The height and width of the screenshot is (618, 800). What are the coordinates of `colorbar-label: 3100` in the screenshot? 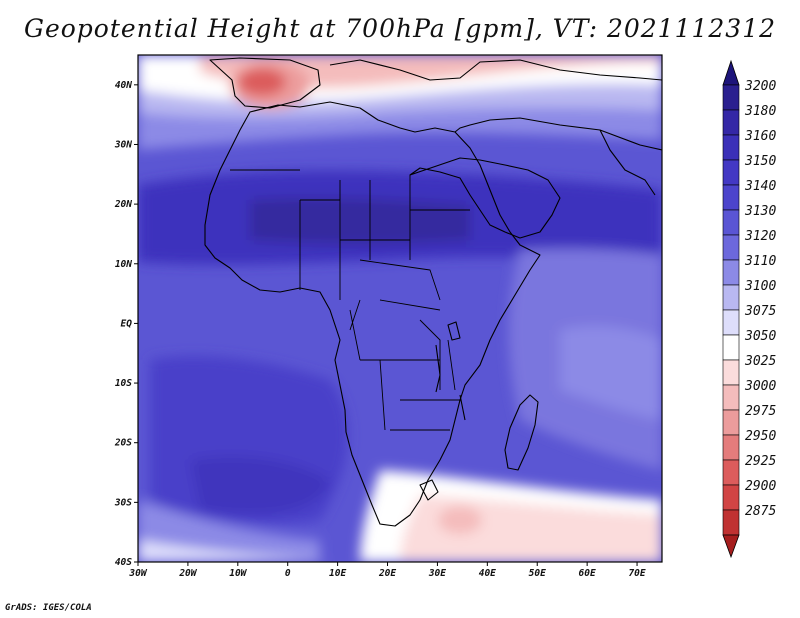 It's located at (760, 286).